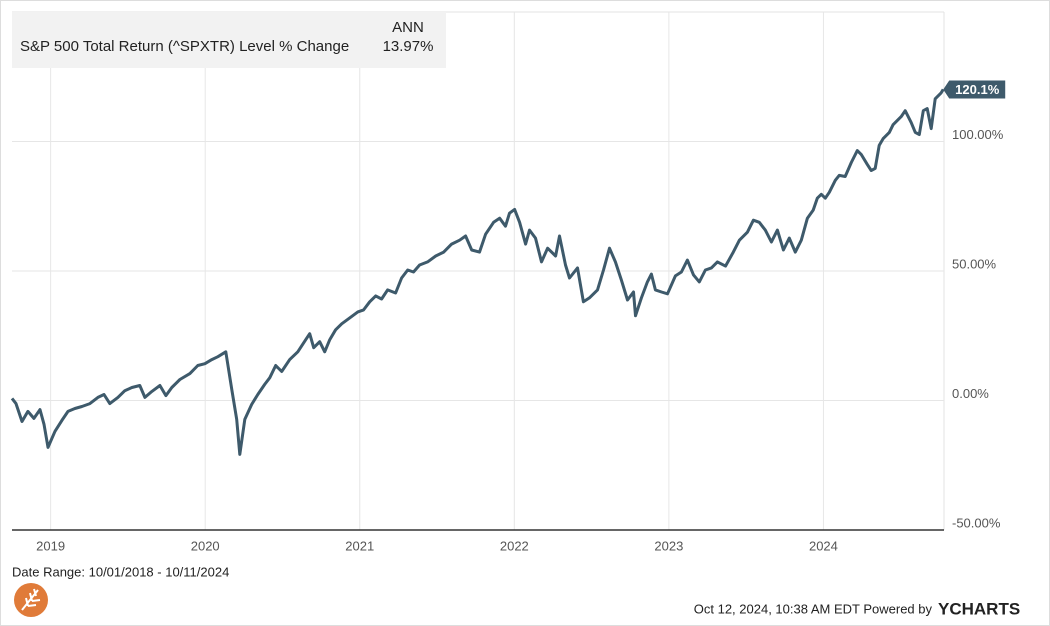 The image size is (1050, 626). What do you see at coordinates (359, 545) in the screenshot?
I see `x-tick-label: 2021` at bounding box center [359, 545].